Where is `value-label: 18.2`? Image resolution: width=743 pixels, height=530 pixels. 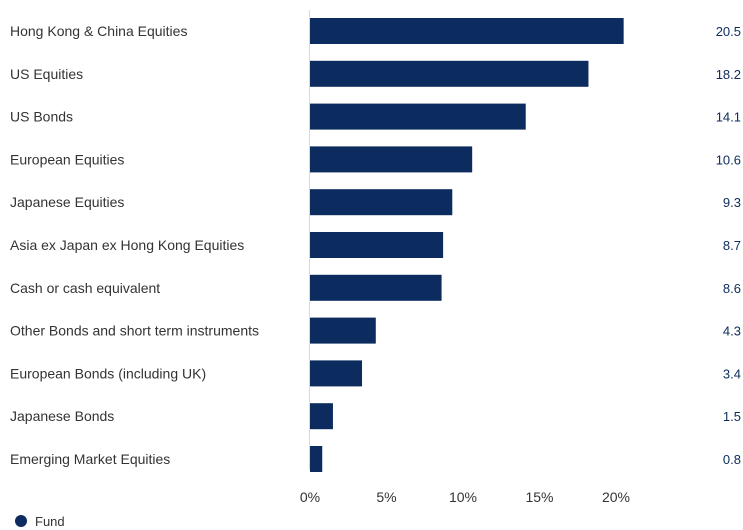
value-label: 18.2 is located at coordinates (728, 74).